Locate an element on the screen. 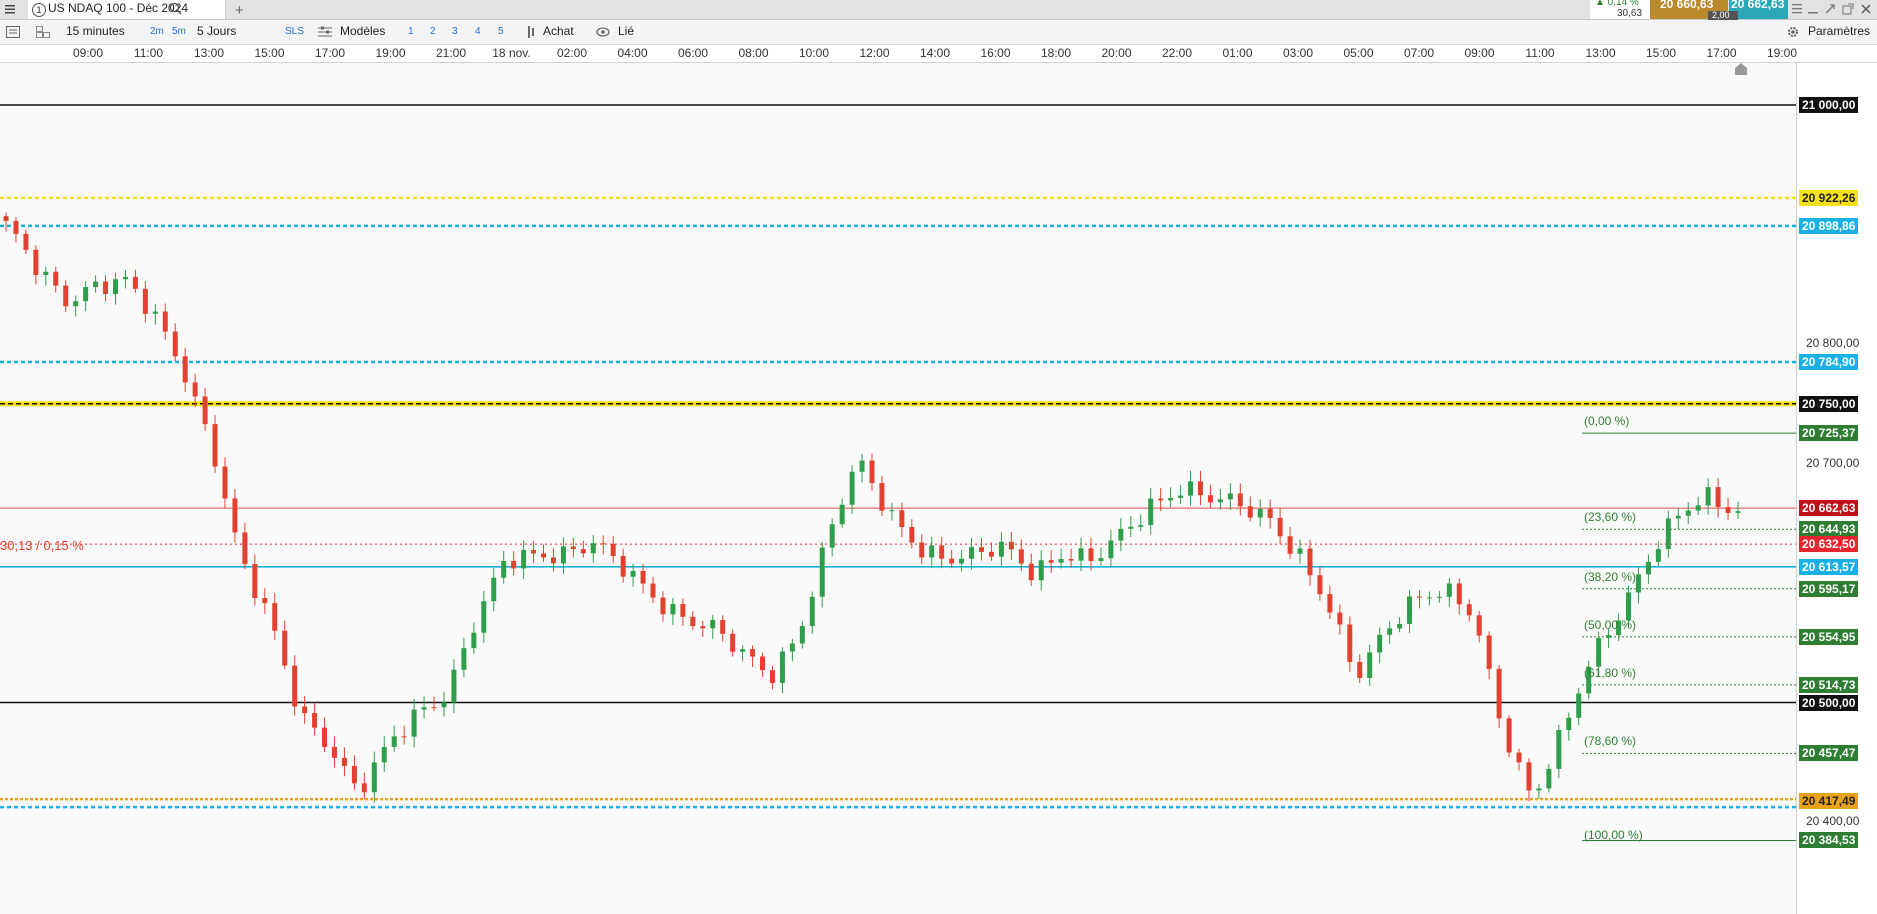 Image resolution: width=1877 pixels, height=914 pixels. minimize-icon is located at coordinates (1813, 10).